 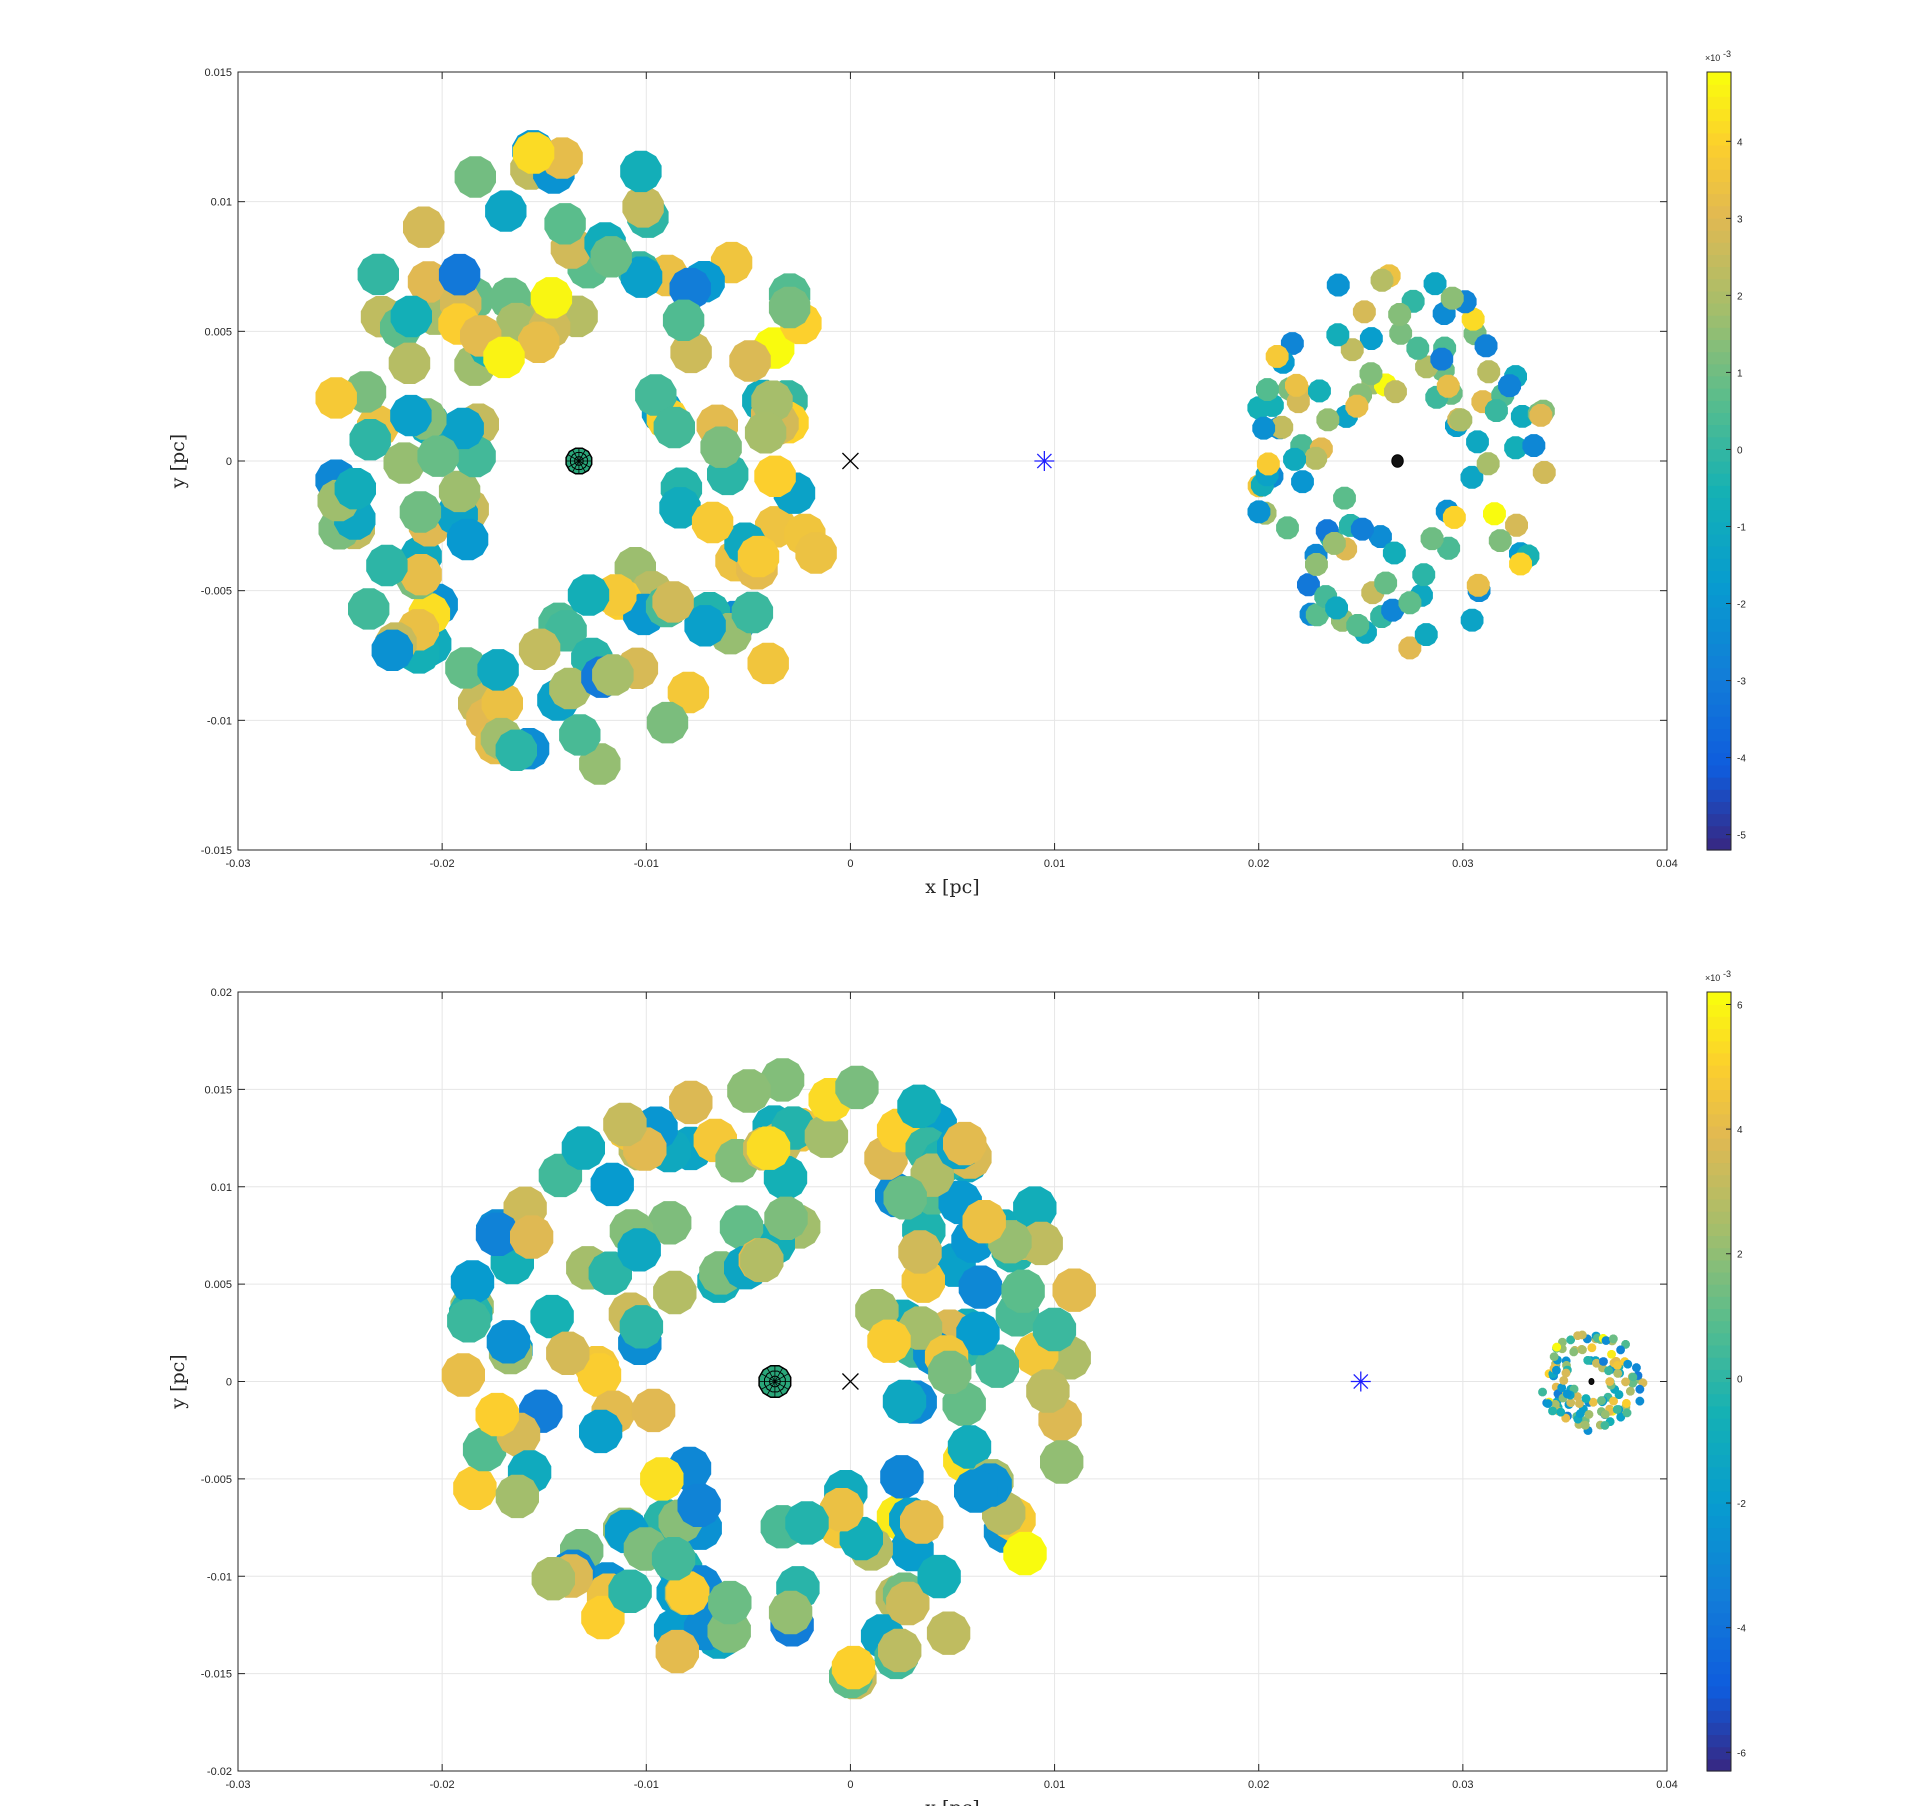 I want to click on x-tick-label: 0.03, so click(x=1462, y=1785).